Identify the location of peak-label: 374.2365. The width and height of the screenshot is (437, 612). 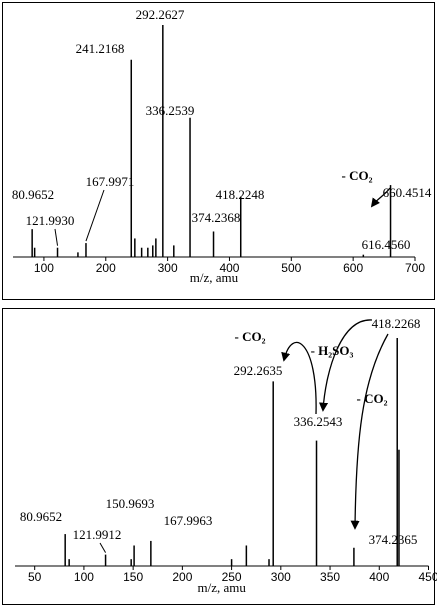
(393, 539).